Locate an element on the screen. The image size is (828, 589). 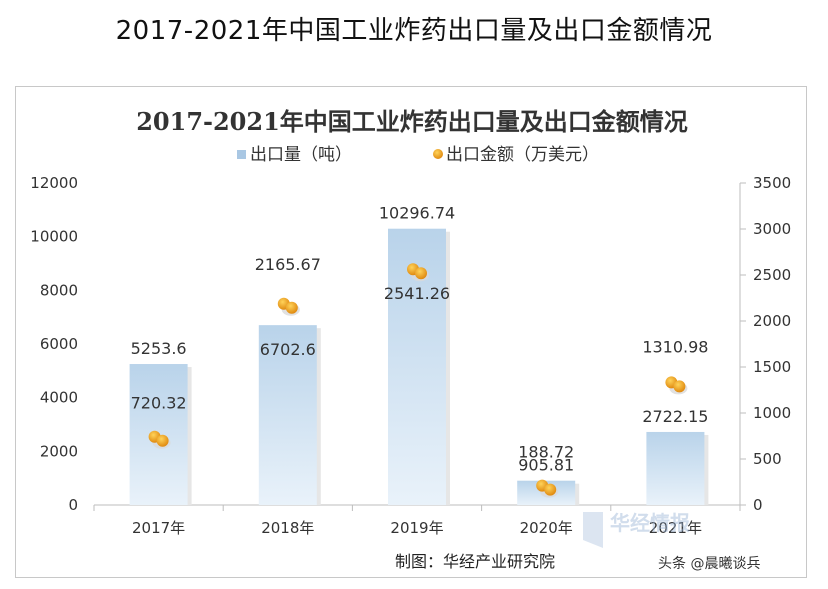
watermark-logo: 华经情报 is located at coordinates (636, 529).